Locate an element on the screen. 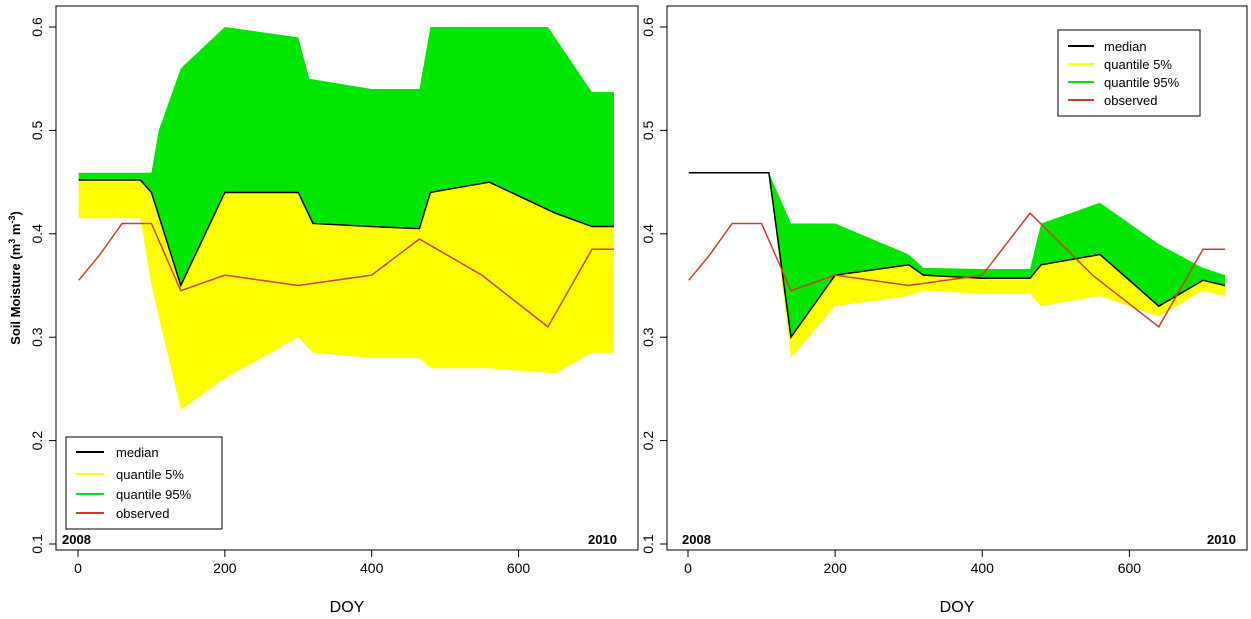 The image size is (1251, 619). right-y-axis: 0.1 0.2 0.3 0.4 0.5 0.6 is located at coordinates (653, 285).